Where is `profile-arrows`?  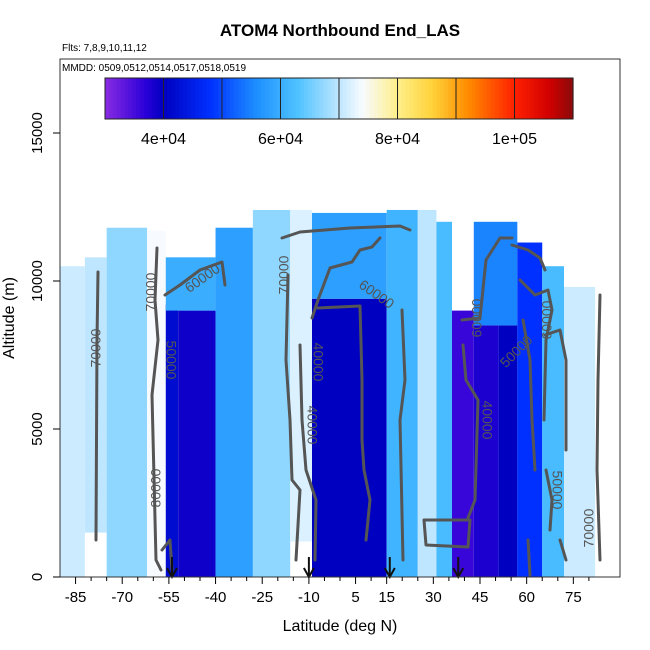
profile-arrows is located at coordinates (315, 568).